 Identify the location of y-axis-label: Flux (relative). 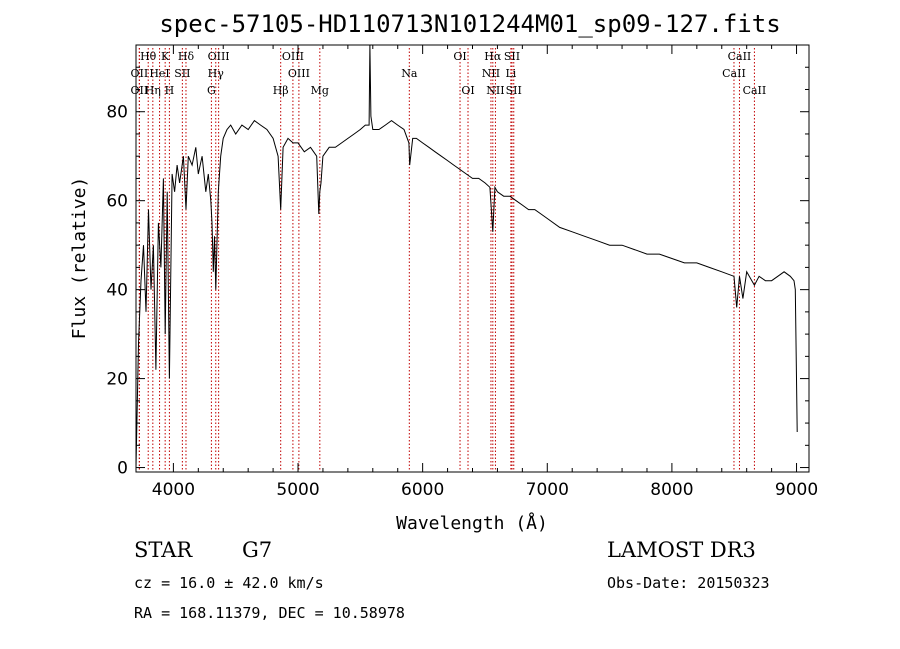
(79, 258).